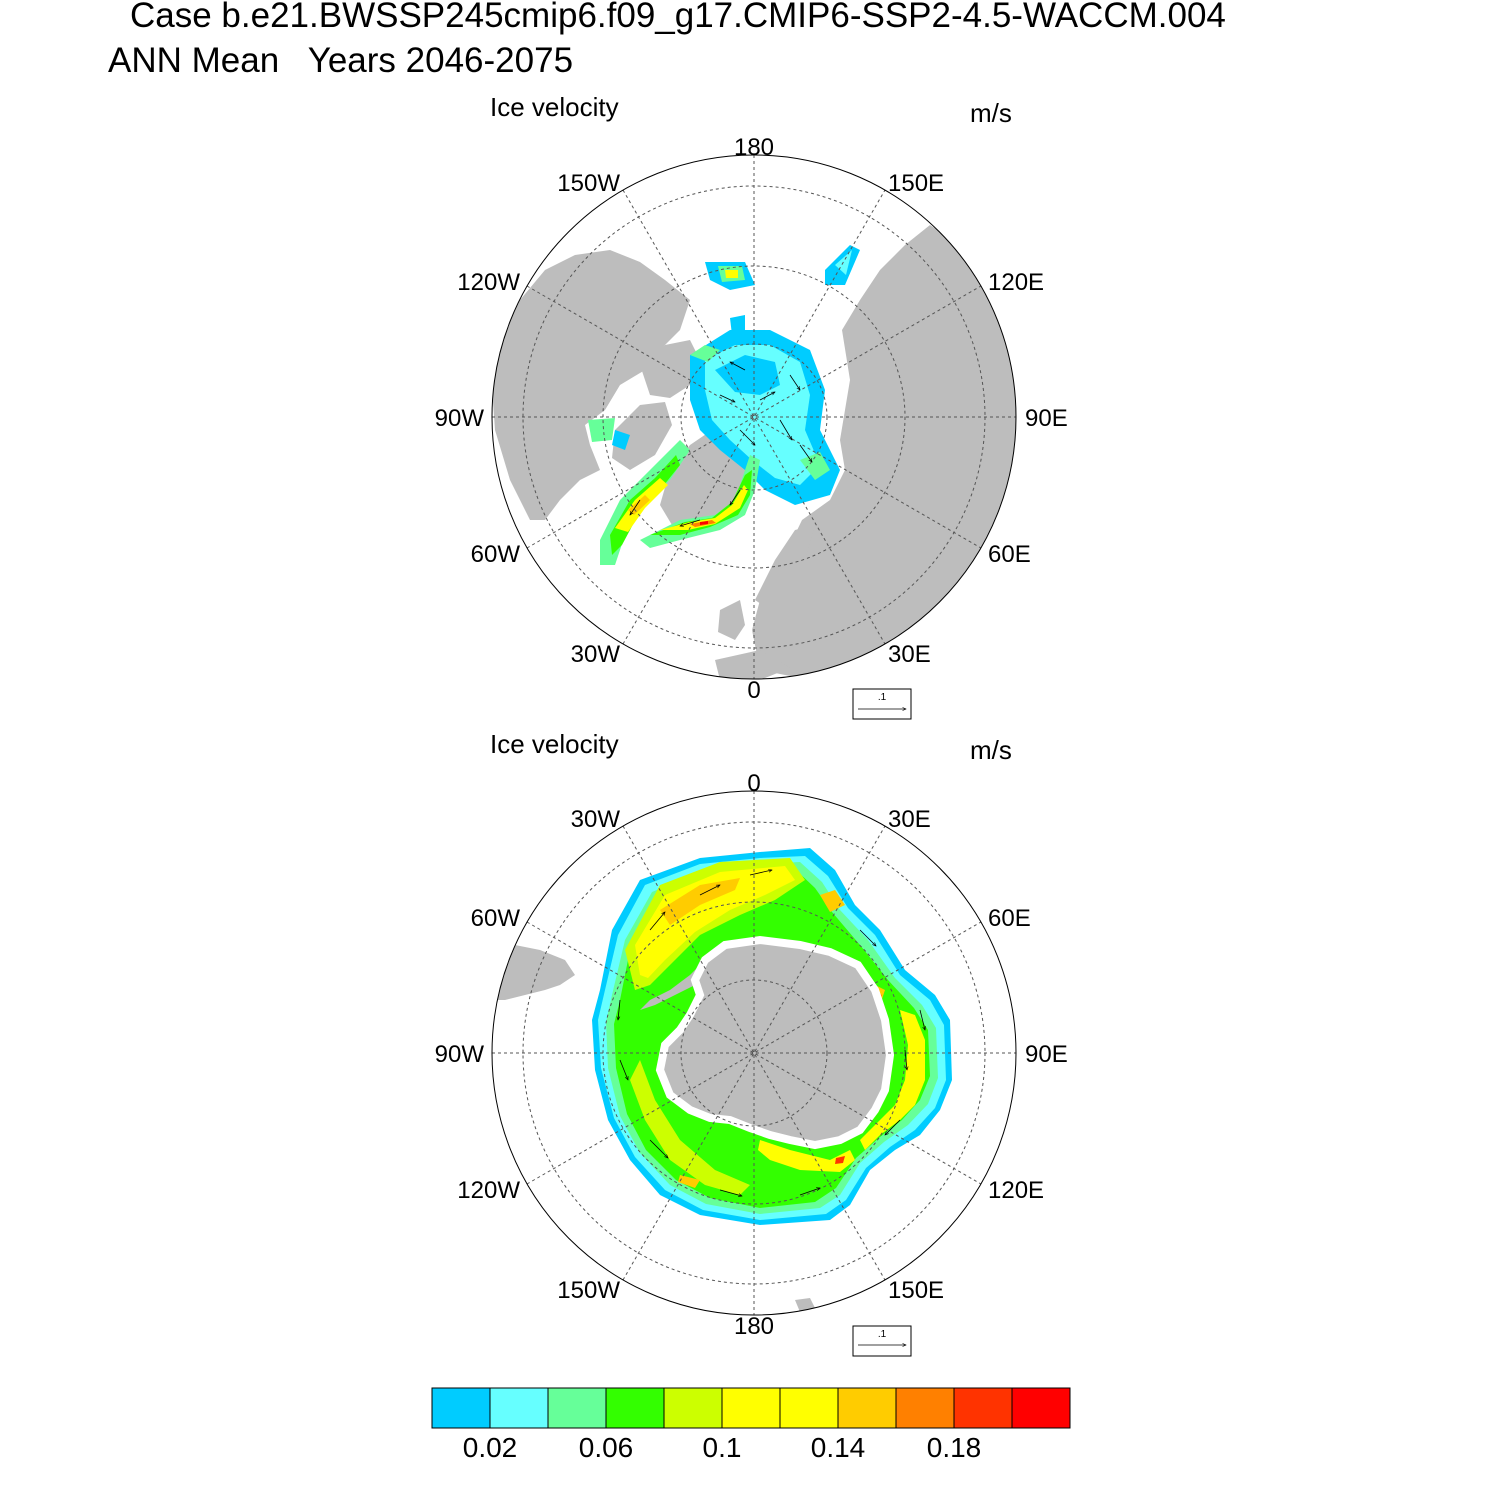 The image size is (1500, 1500). What do you see at coordinates (752, 664) in the screenshot?
I see `europe-south-land` at bounding box center [752, 664].